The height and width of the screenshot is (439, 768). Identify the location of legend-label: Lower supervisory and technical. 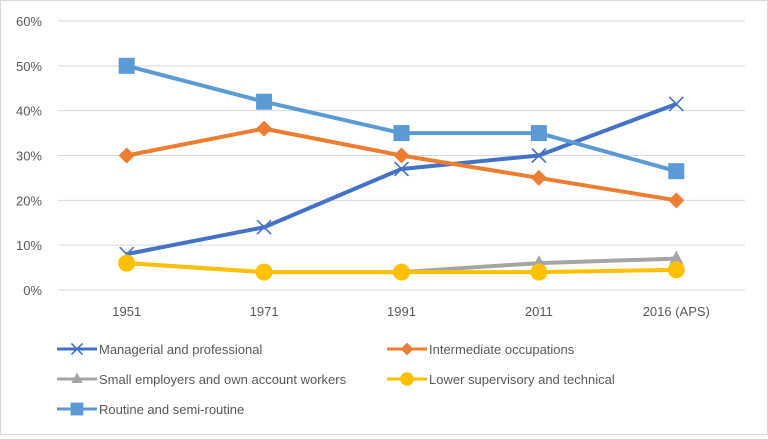
(522, 379).